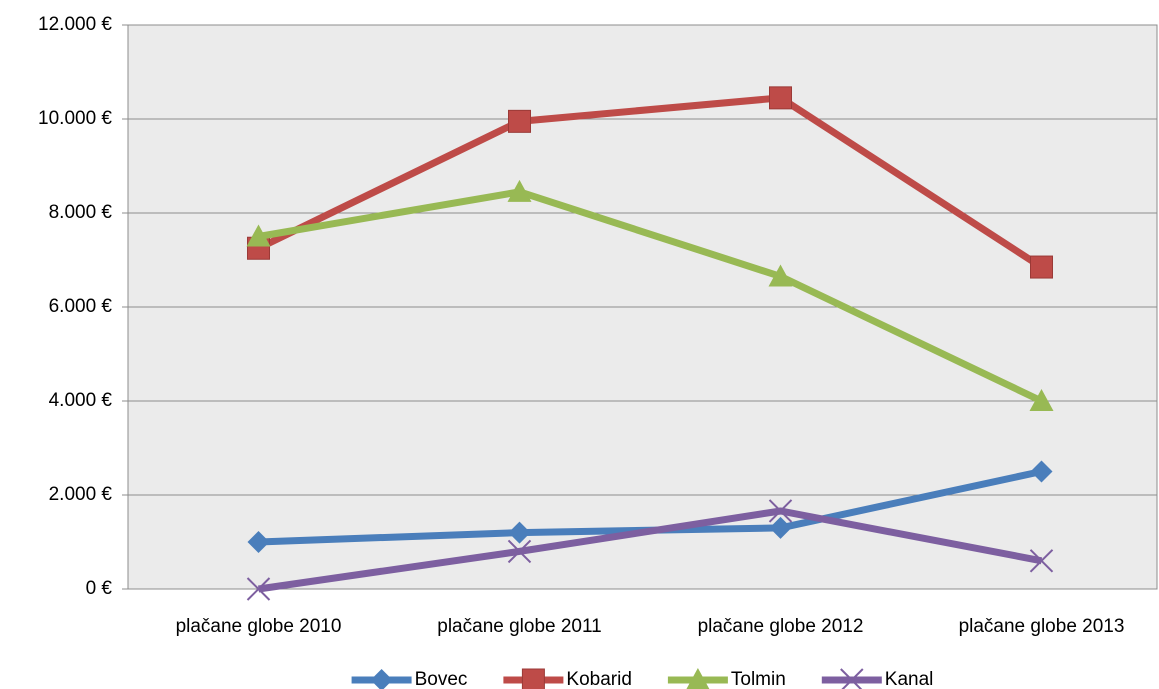  Describe the element at coordinates (909, 679) in the screenshot. I see `legend-label: Kanal` at that location.